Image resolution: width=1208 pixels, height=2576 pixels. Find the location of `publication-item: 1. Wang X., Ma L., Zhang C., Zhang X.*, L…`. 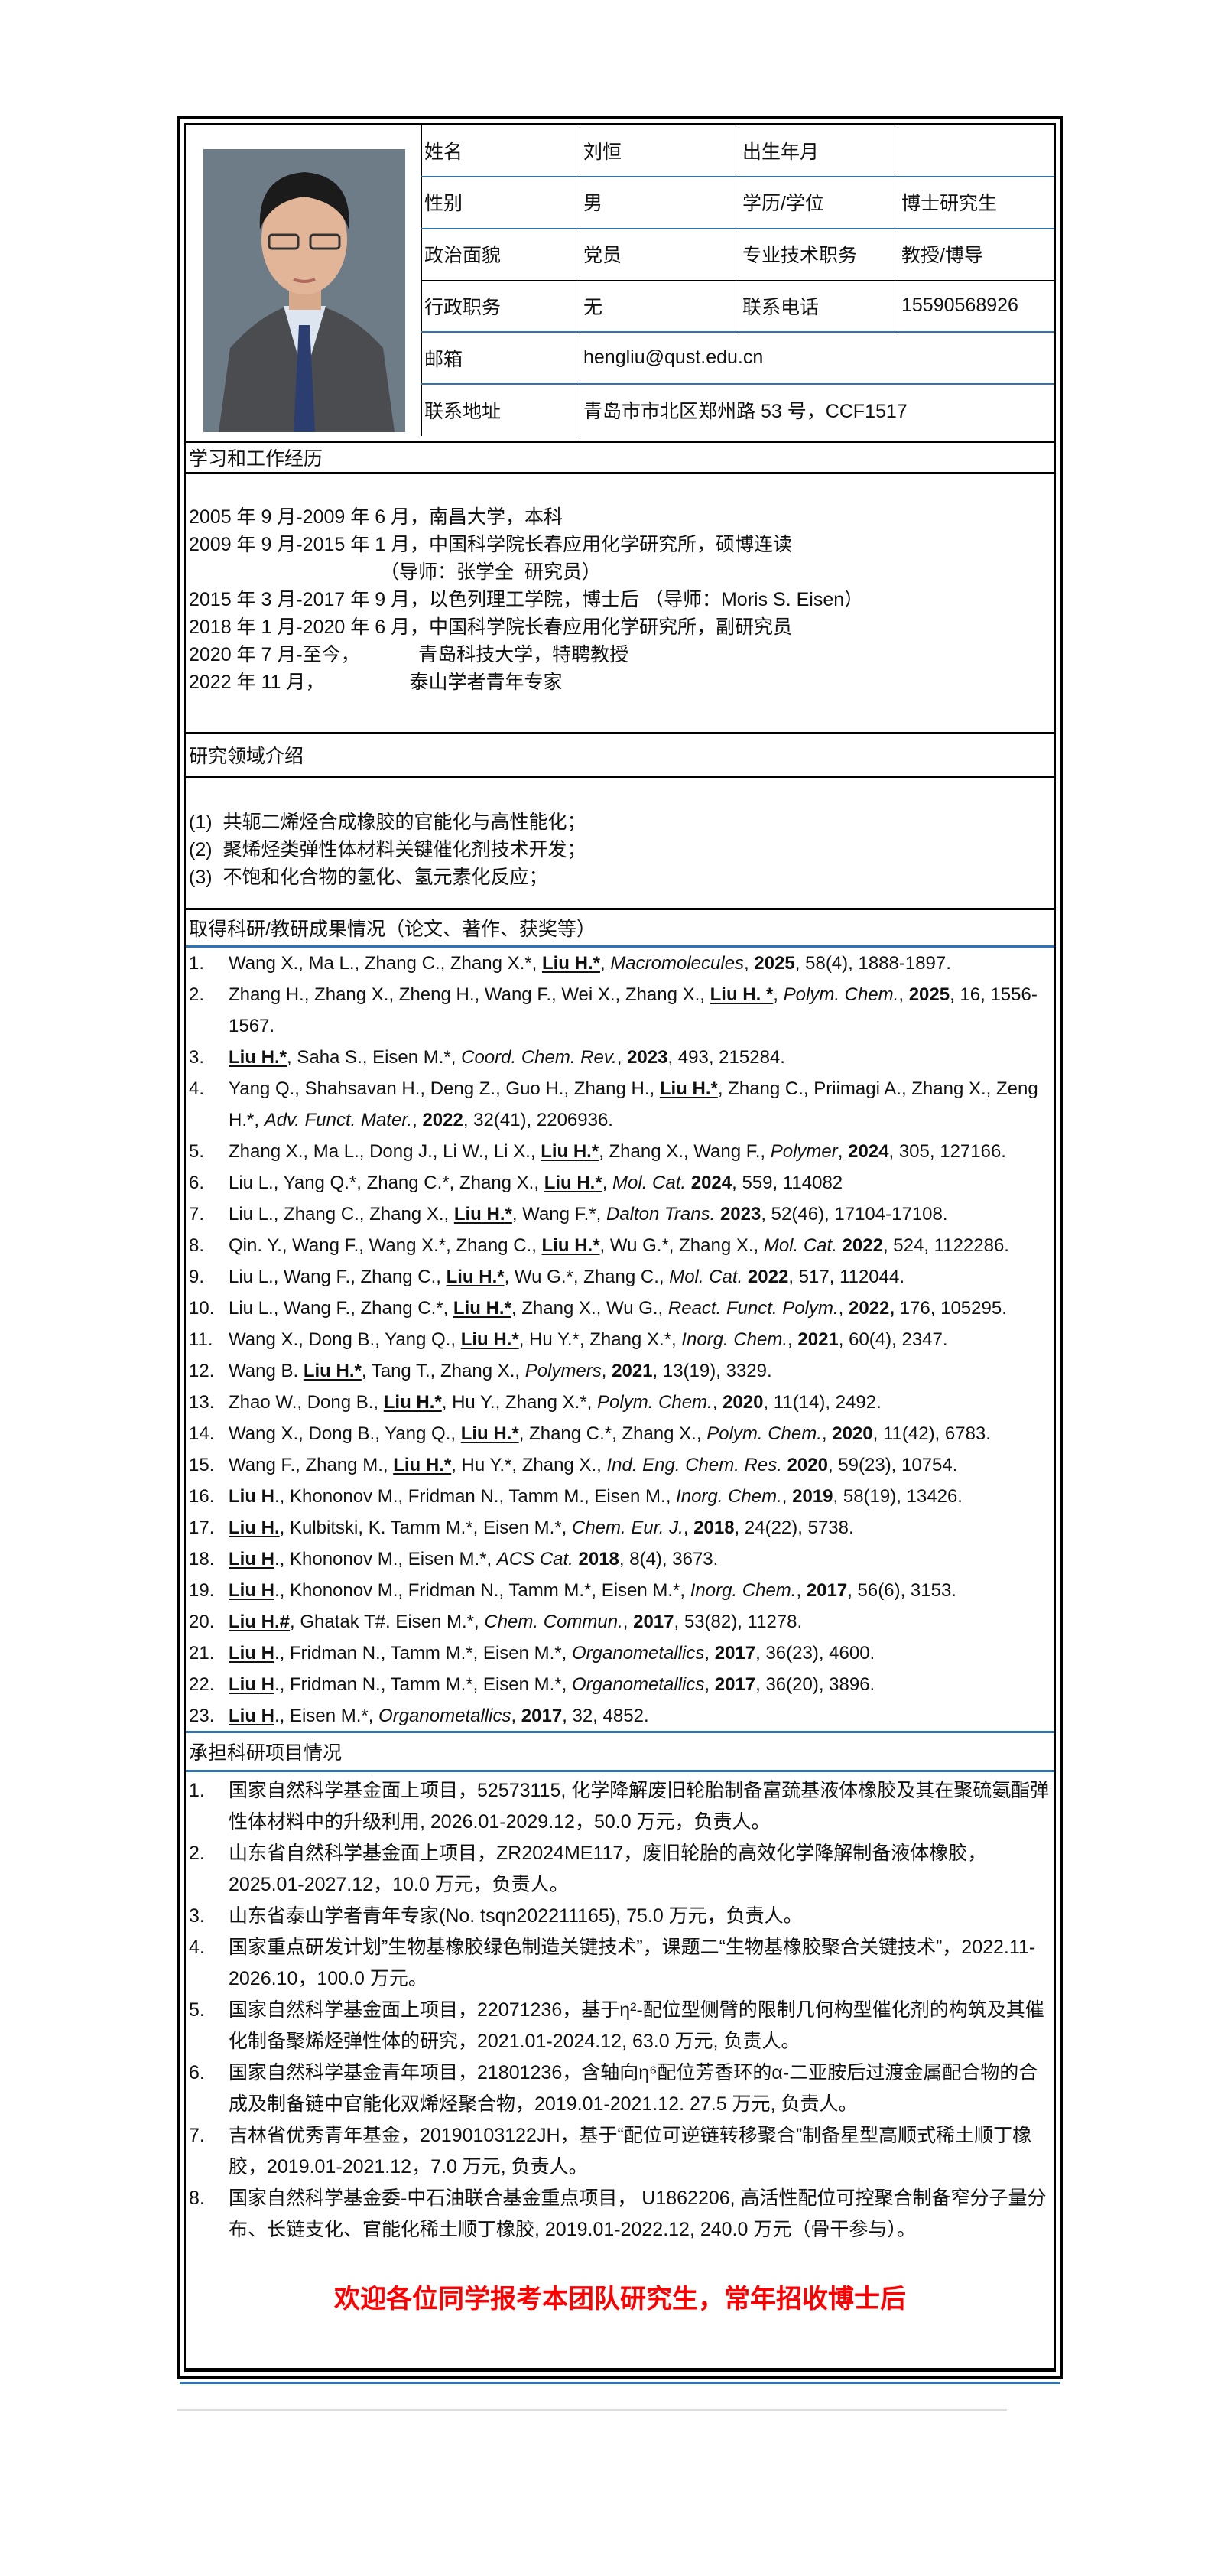

publication-item: 1. Wang X., Ma L., Zhang C., Zhang X.*, L… is located at coordinates (621, 963).